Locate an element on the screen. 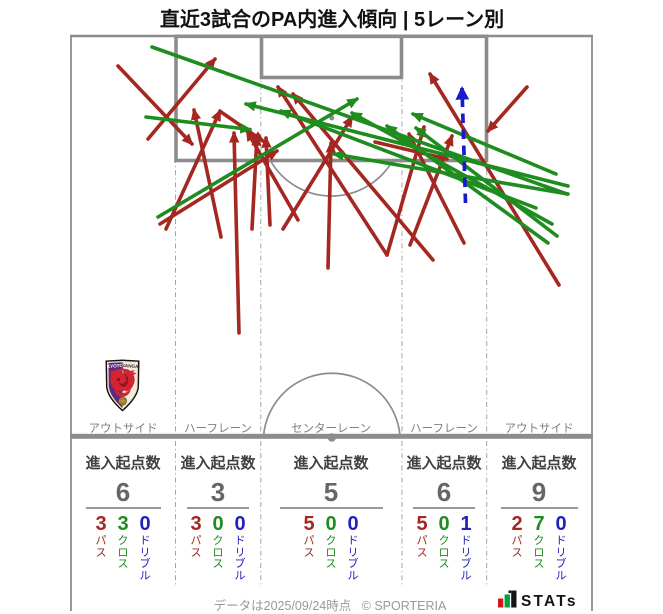 The height and width of the screenshot is (614, 663). svg-text: KYOTO is located at coordinates (115, 366).